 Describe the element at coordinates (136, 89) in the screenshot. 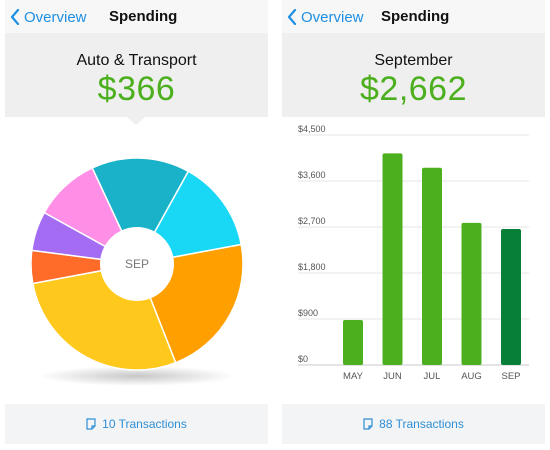

I see `category-amount: $366` at that location.